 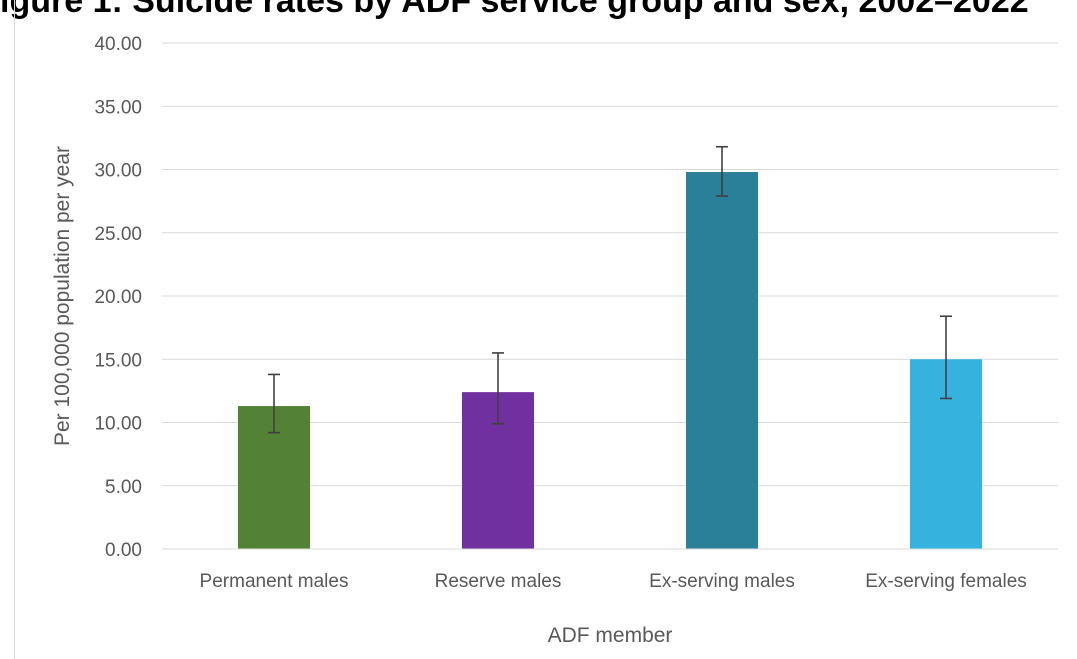 What do you see at coordinates (118, 107) in the screenshot?
I see `y-tick-label: 35.00` at bounding box center [118, 107].